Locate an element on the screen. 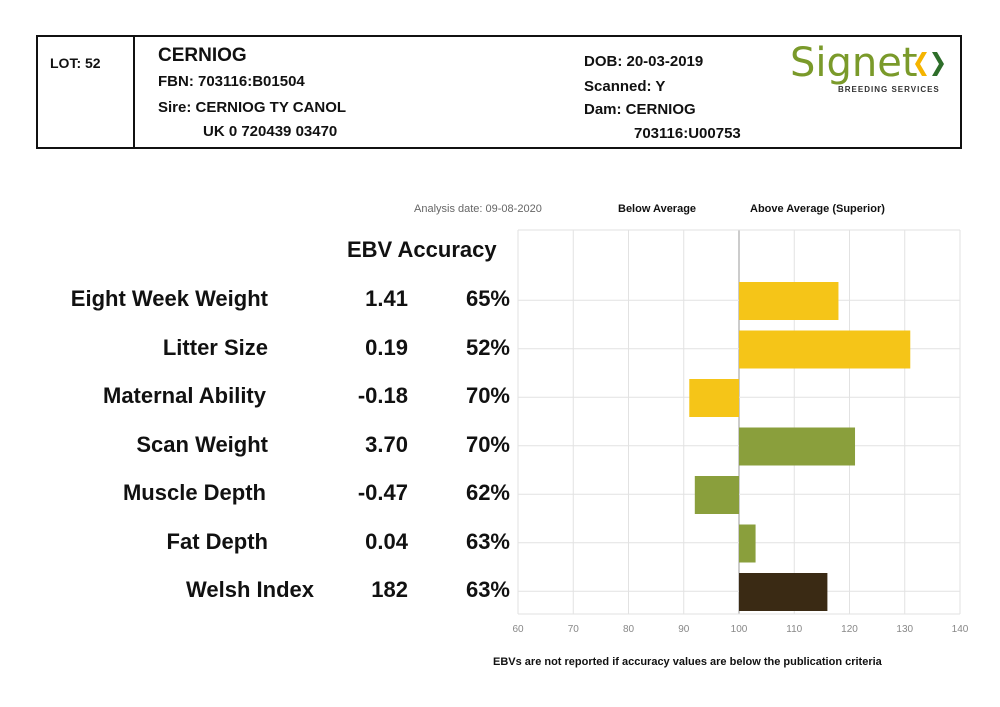 The width and height of the screenshot is (1000, 707). ebv-value: -0.47 is located at coordinates (382, 492).